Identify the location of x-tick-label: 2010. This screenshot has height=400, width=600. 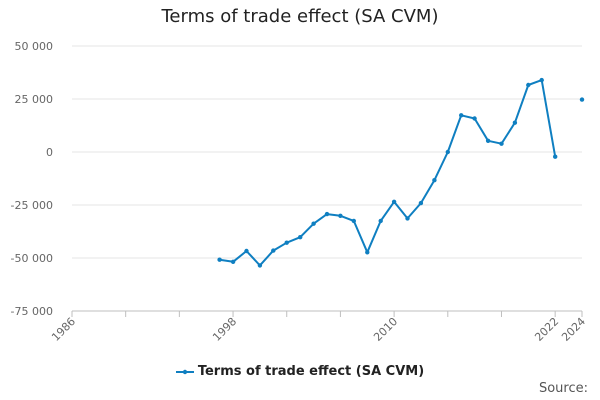
(385, 329).